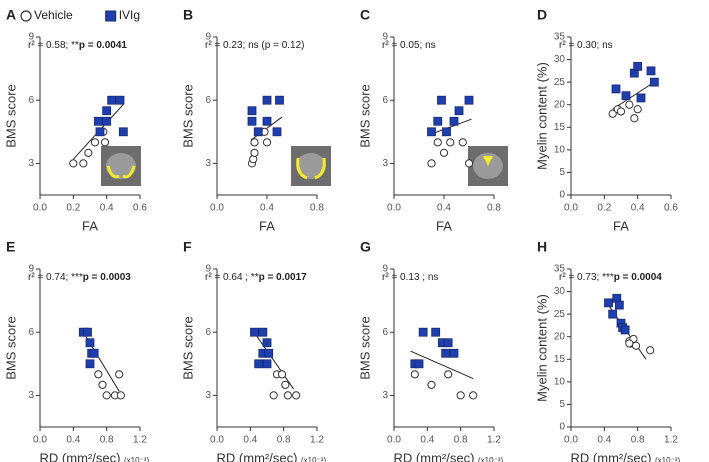  I want to click on annotation-p: p = 0.0017, so click(283, 277).